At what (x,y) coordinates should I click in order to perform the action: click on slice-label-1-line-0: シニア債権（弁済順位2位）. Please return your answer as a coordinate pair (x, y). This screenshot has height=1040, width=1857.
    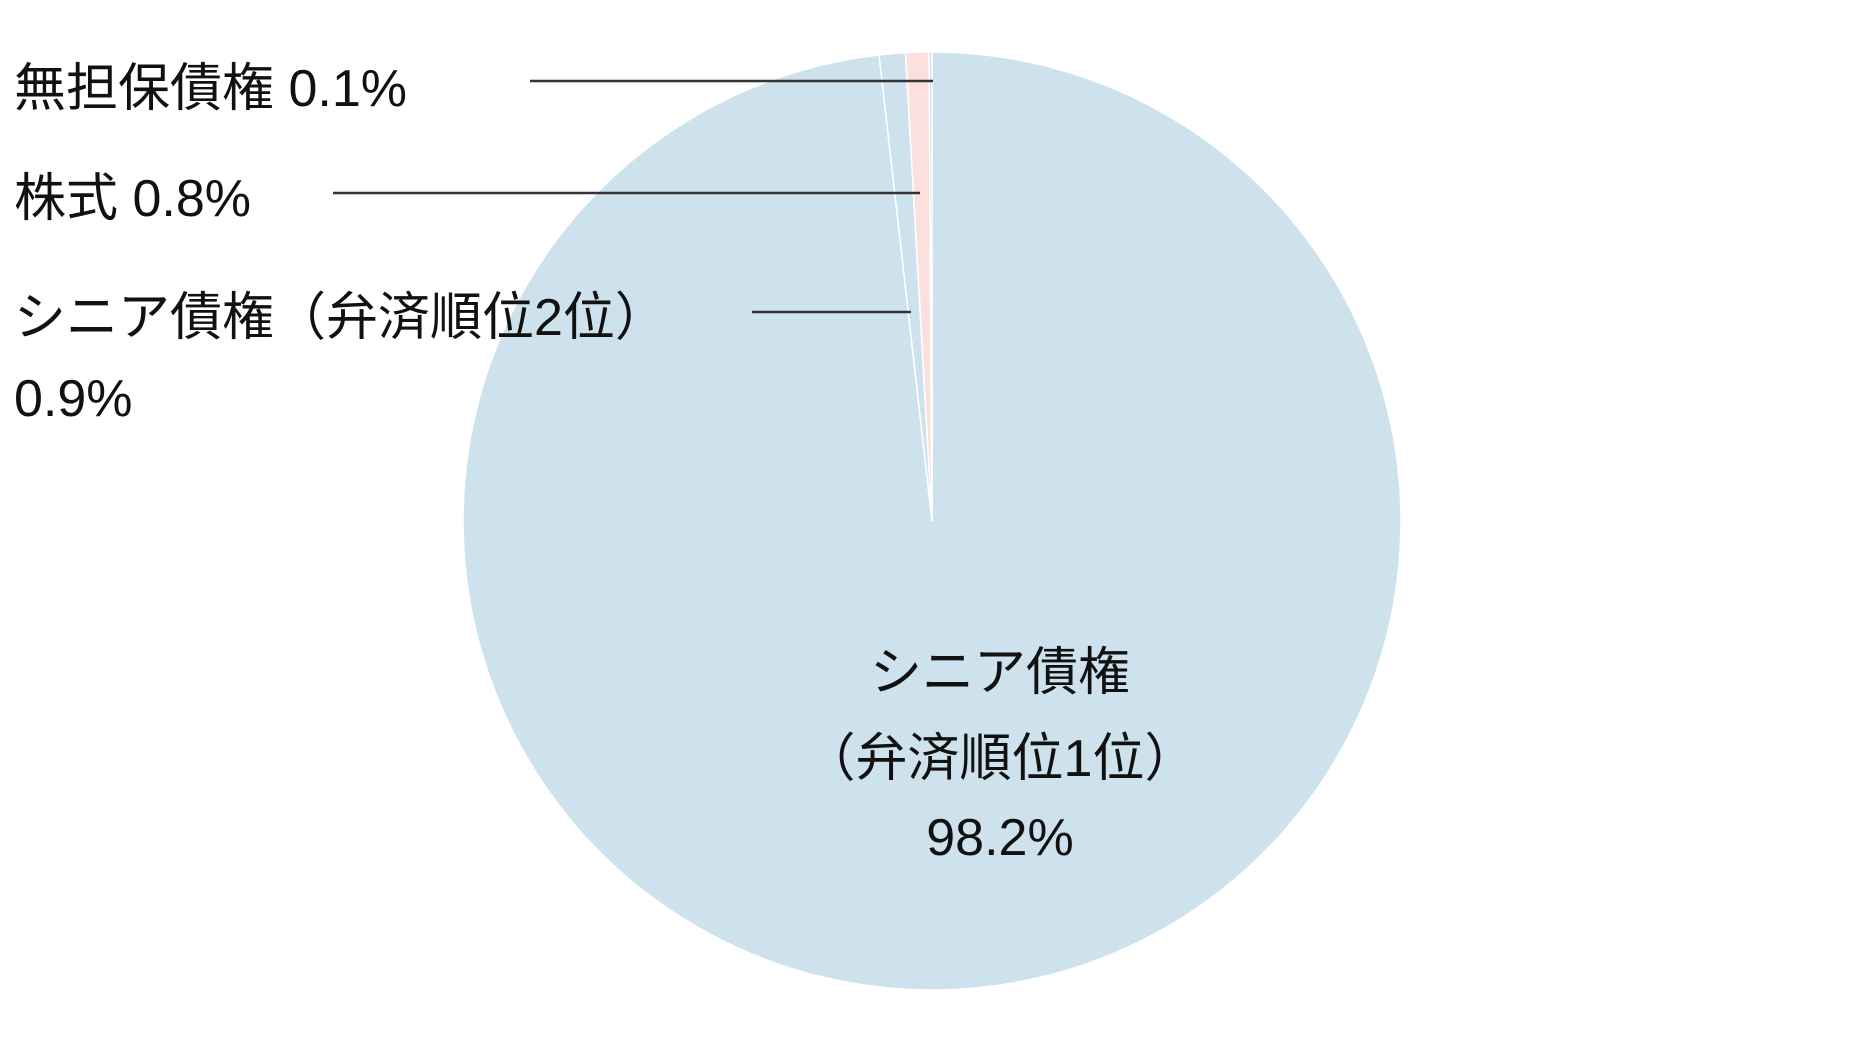
    Looking at the image, I should click on (340, 318).